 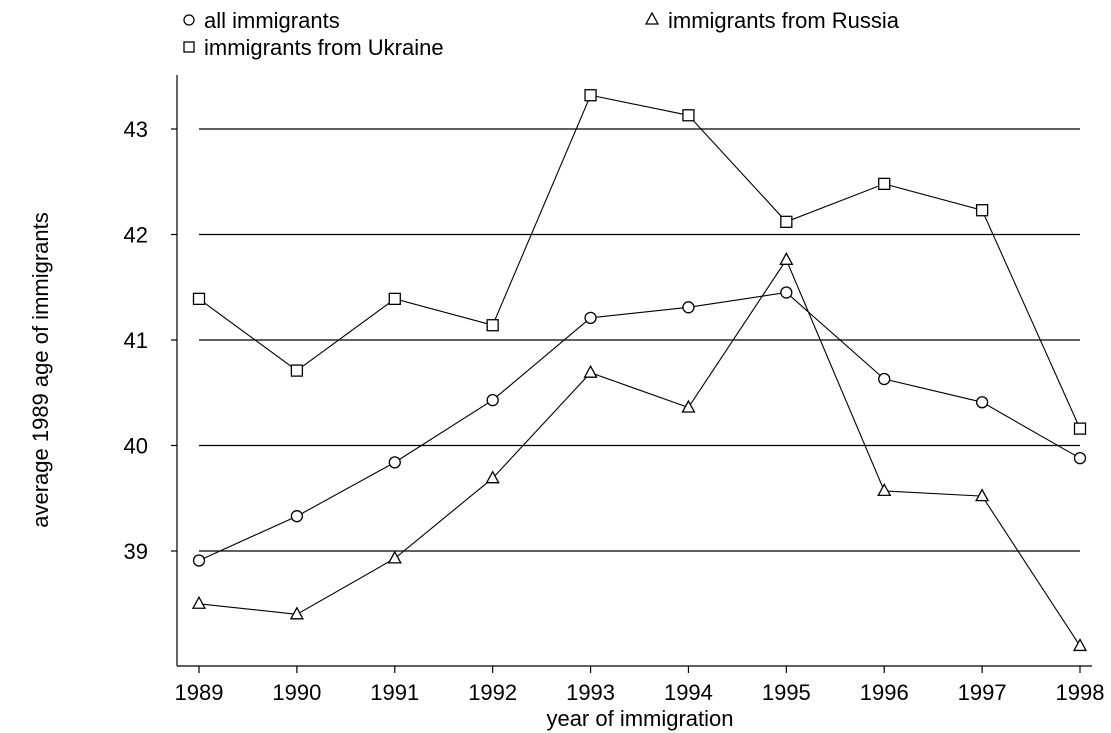 What do you see at coordinates (296, 692) in the screenshot?
I see `x-tick-label: 1990` at bounding box center [296, 692].